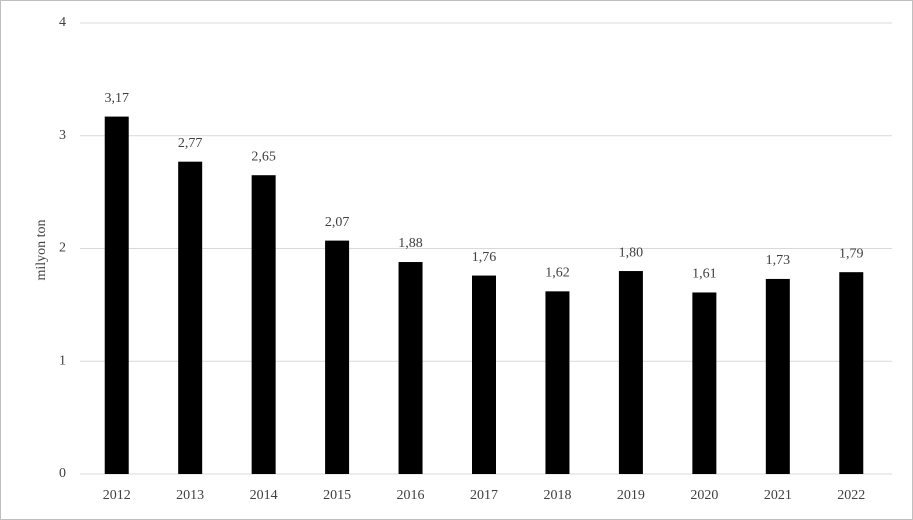 The image size is (913, 520). What do you see at coordinates (851, 253) in the screenshot?
I see `value-label: 1,79` at bounding box center [851, 253].